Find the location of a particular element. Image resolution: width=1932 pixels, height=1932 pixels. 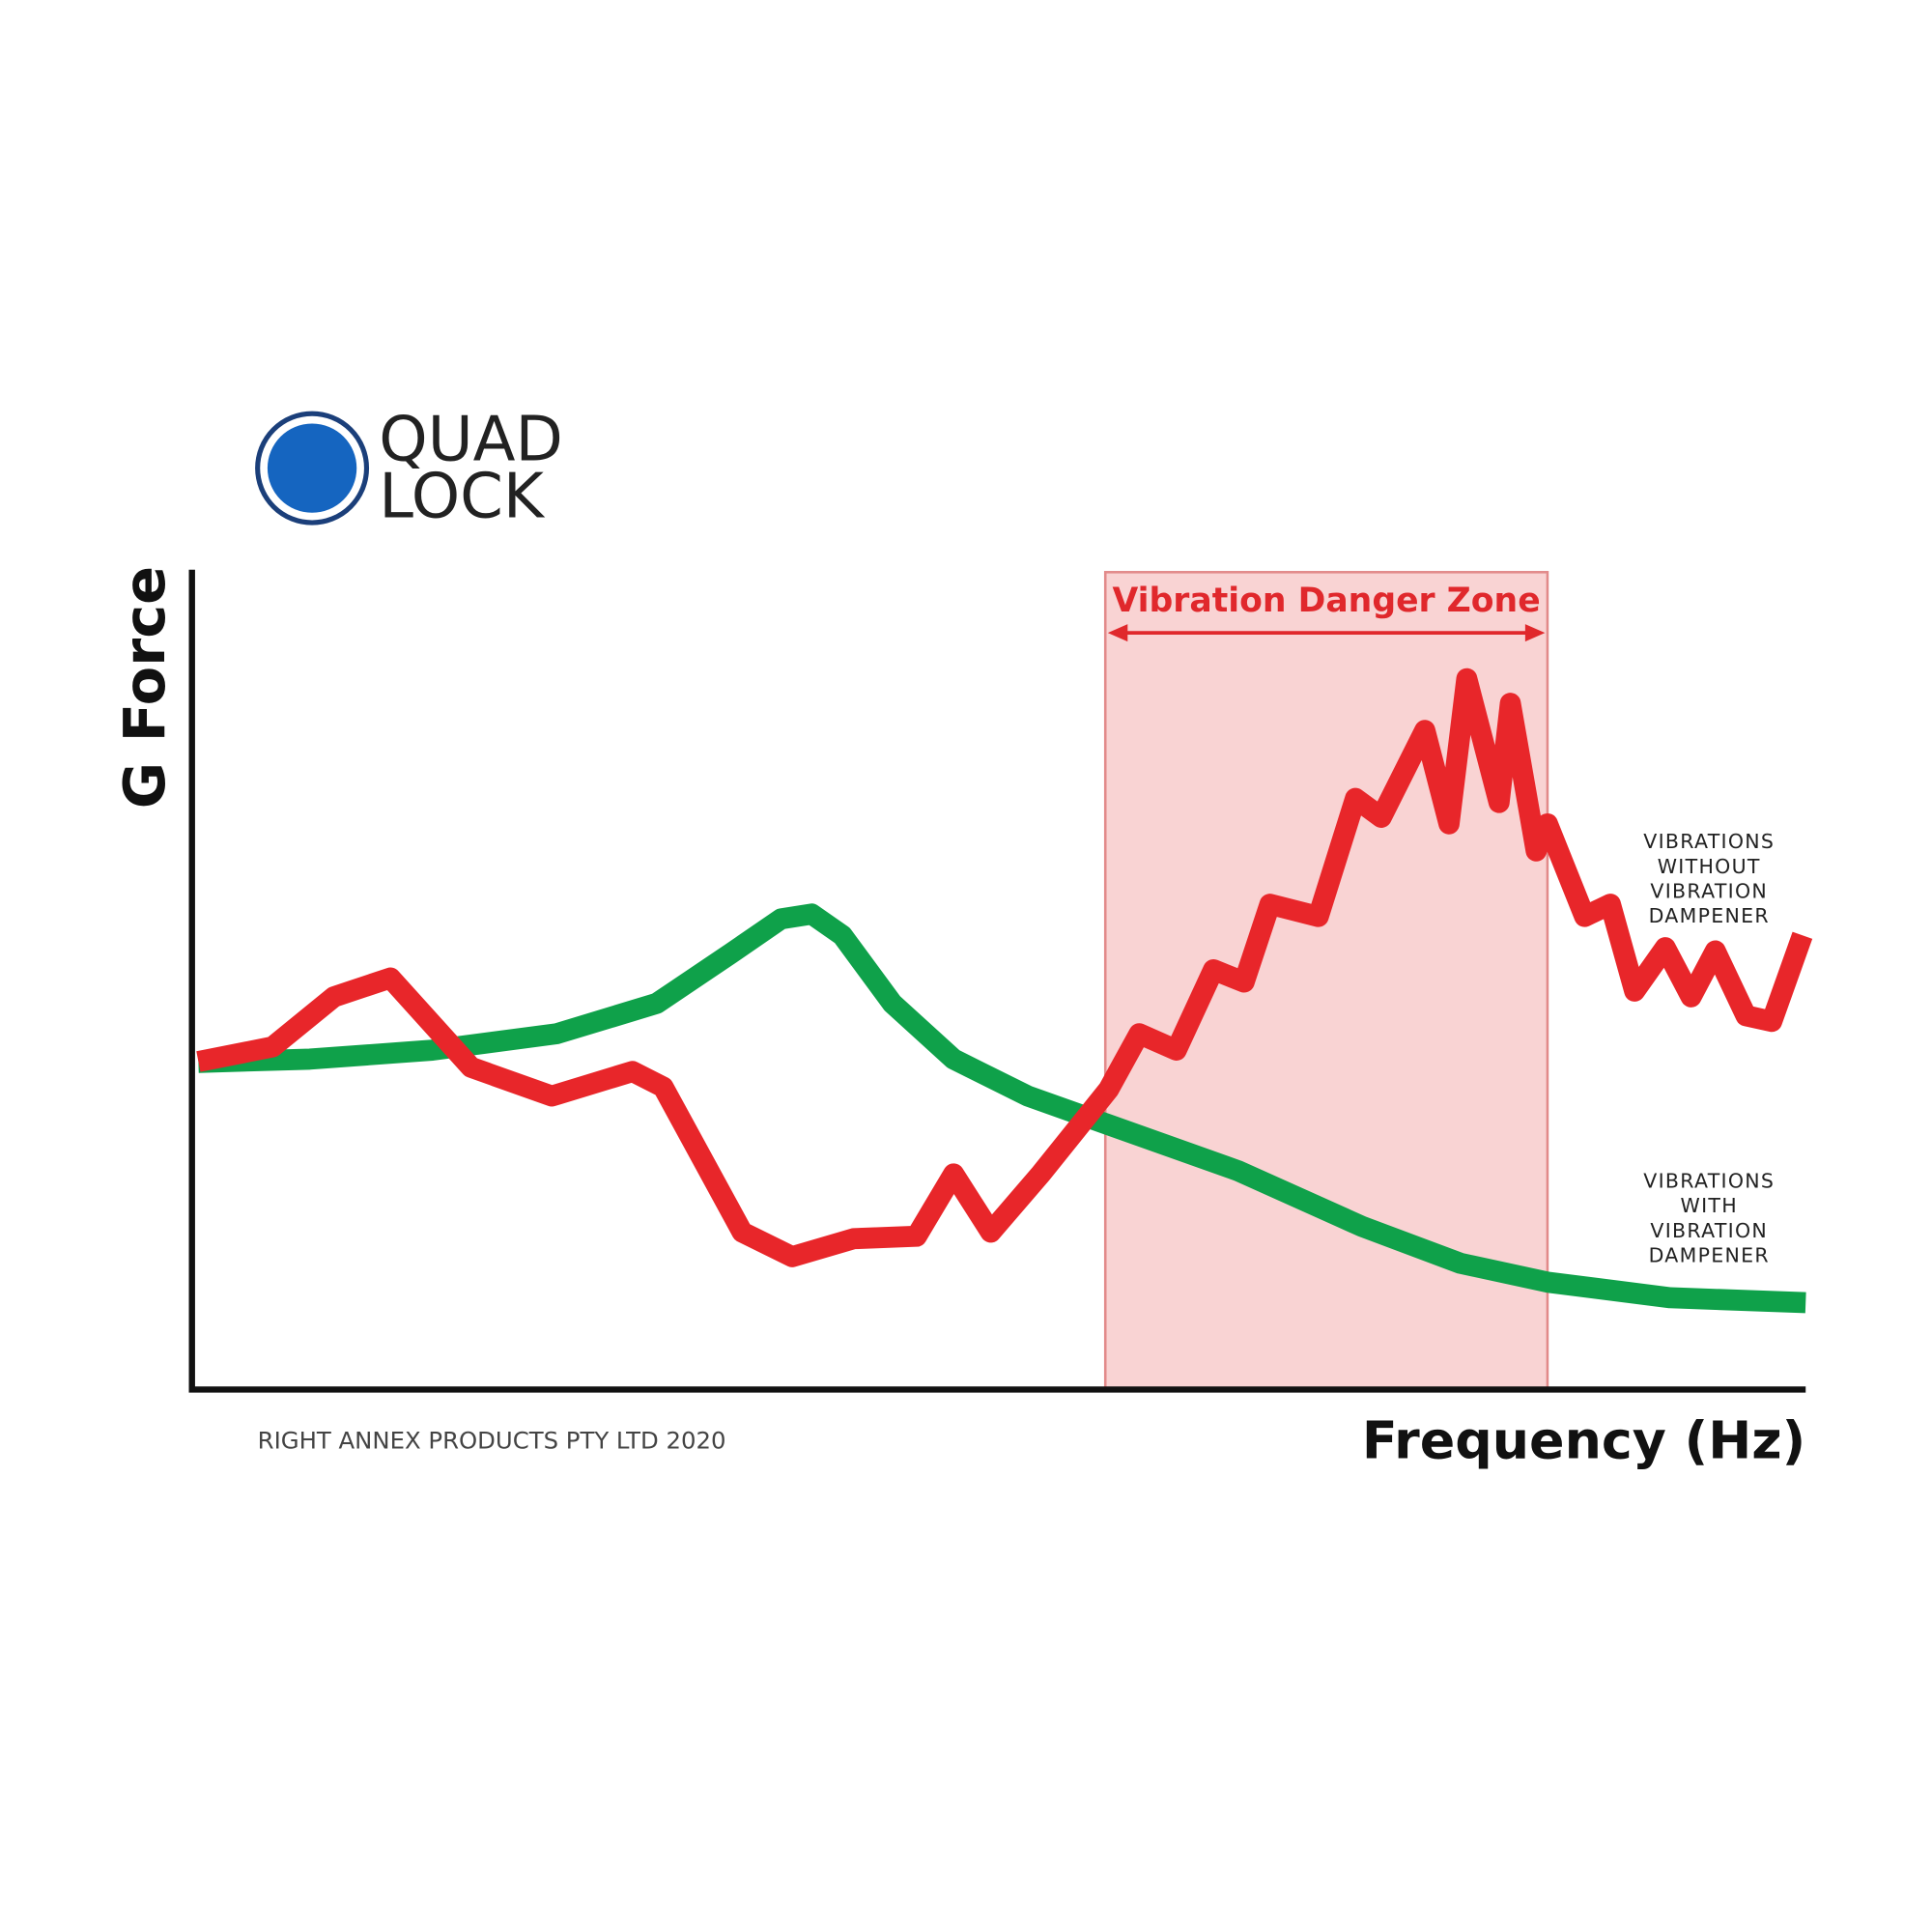

legend-label: VIBRATIONS WITHOUT VIBRATION DAMPENER is located at coordinates (1709, 878).